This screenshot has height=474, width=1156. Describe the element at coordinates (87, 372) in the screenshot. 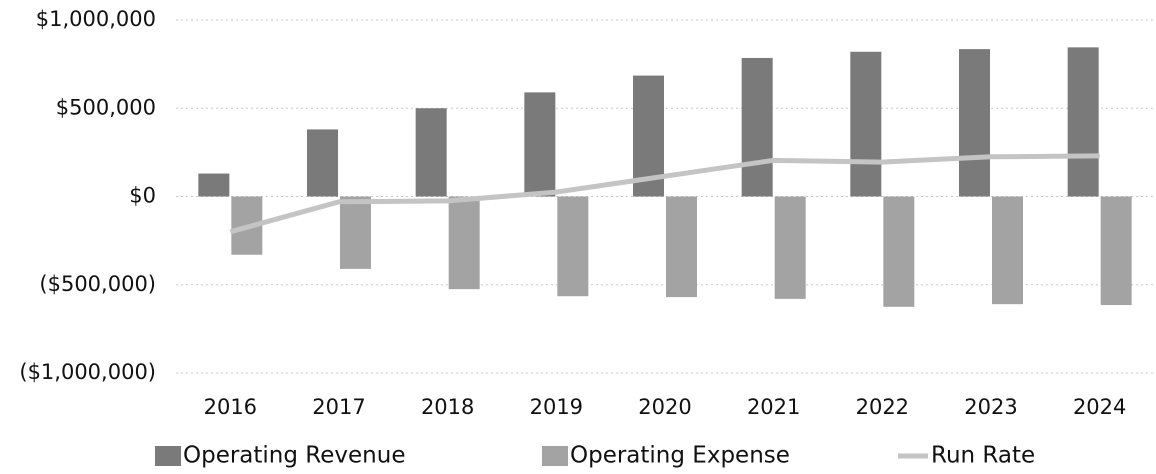

I see `y-tick-label: ($1,000,000)` at that location.